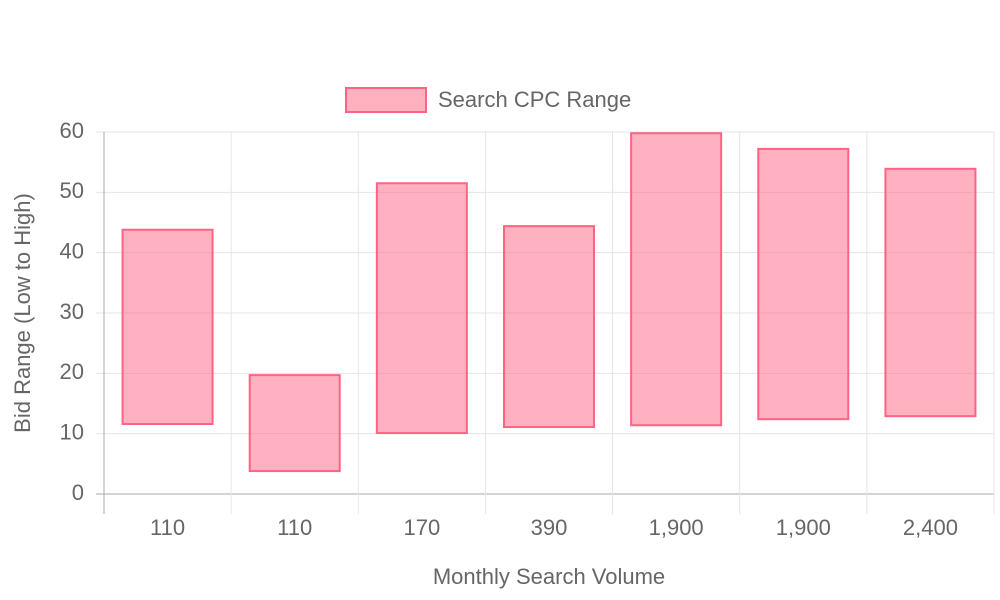  I want to click on y-tick-label: 40, so click(72, 250).